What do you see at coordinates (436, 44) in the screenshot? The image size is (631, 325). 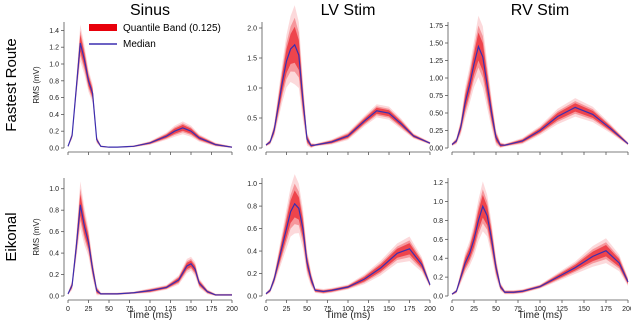 I see `y-tick-label: 1.50` at bounding box center [436, 44].